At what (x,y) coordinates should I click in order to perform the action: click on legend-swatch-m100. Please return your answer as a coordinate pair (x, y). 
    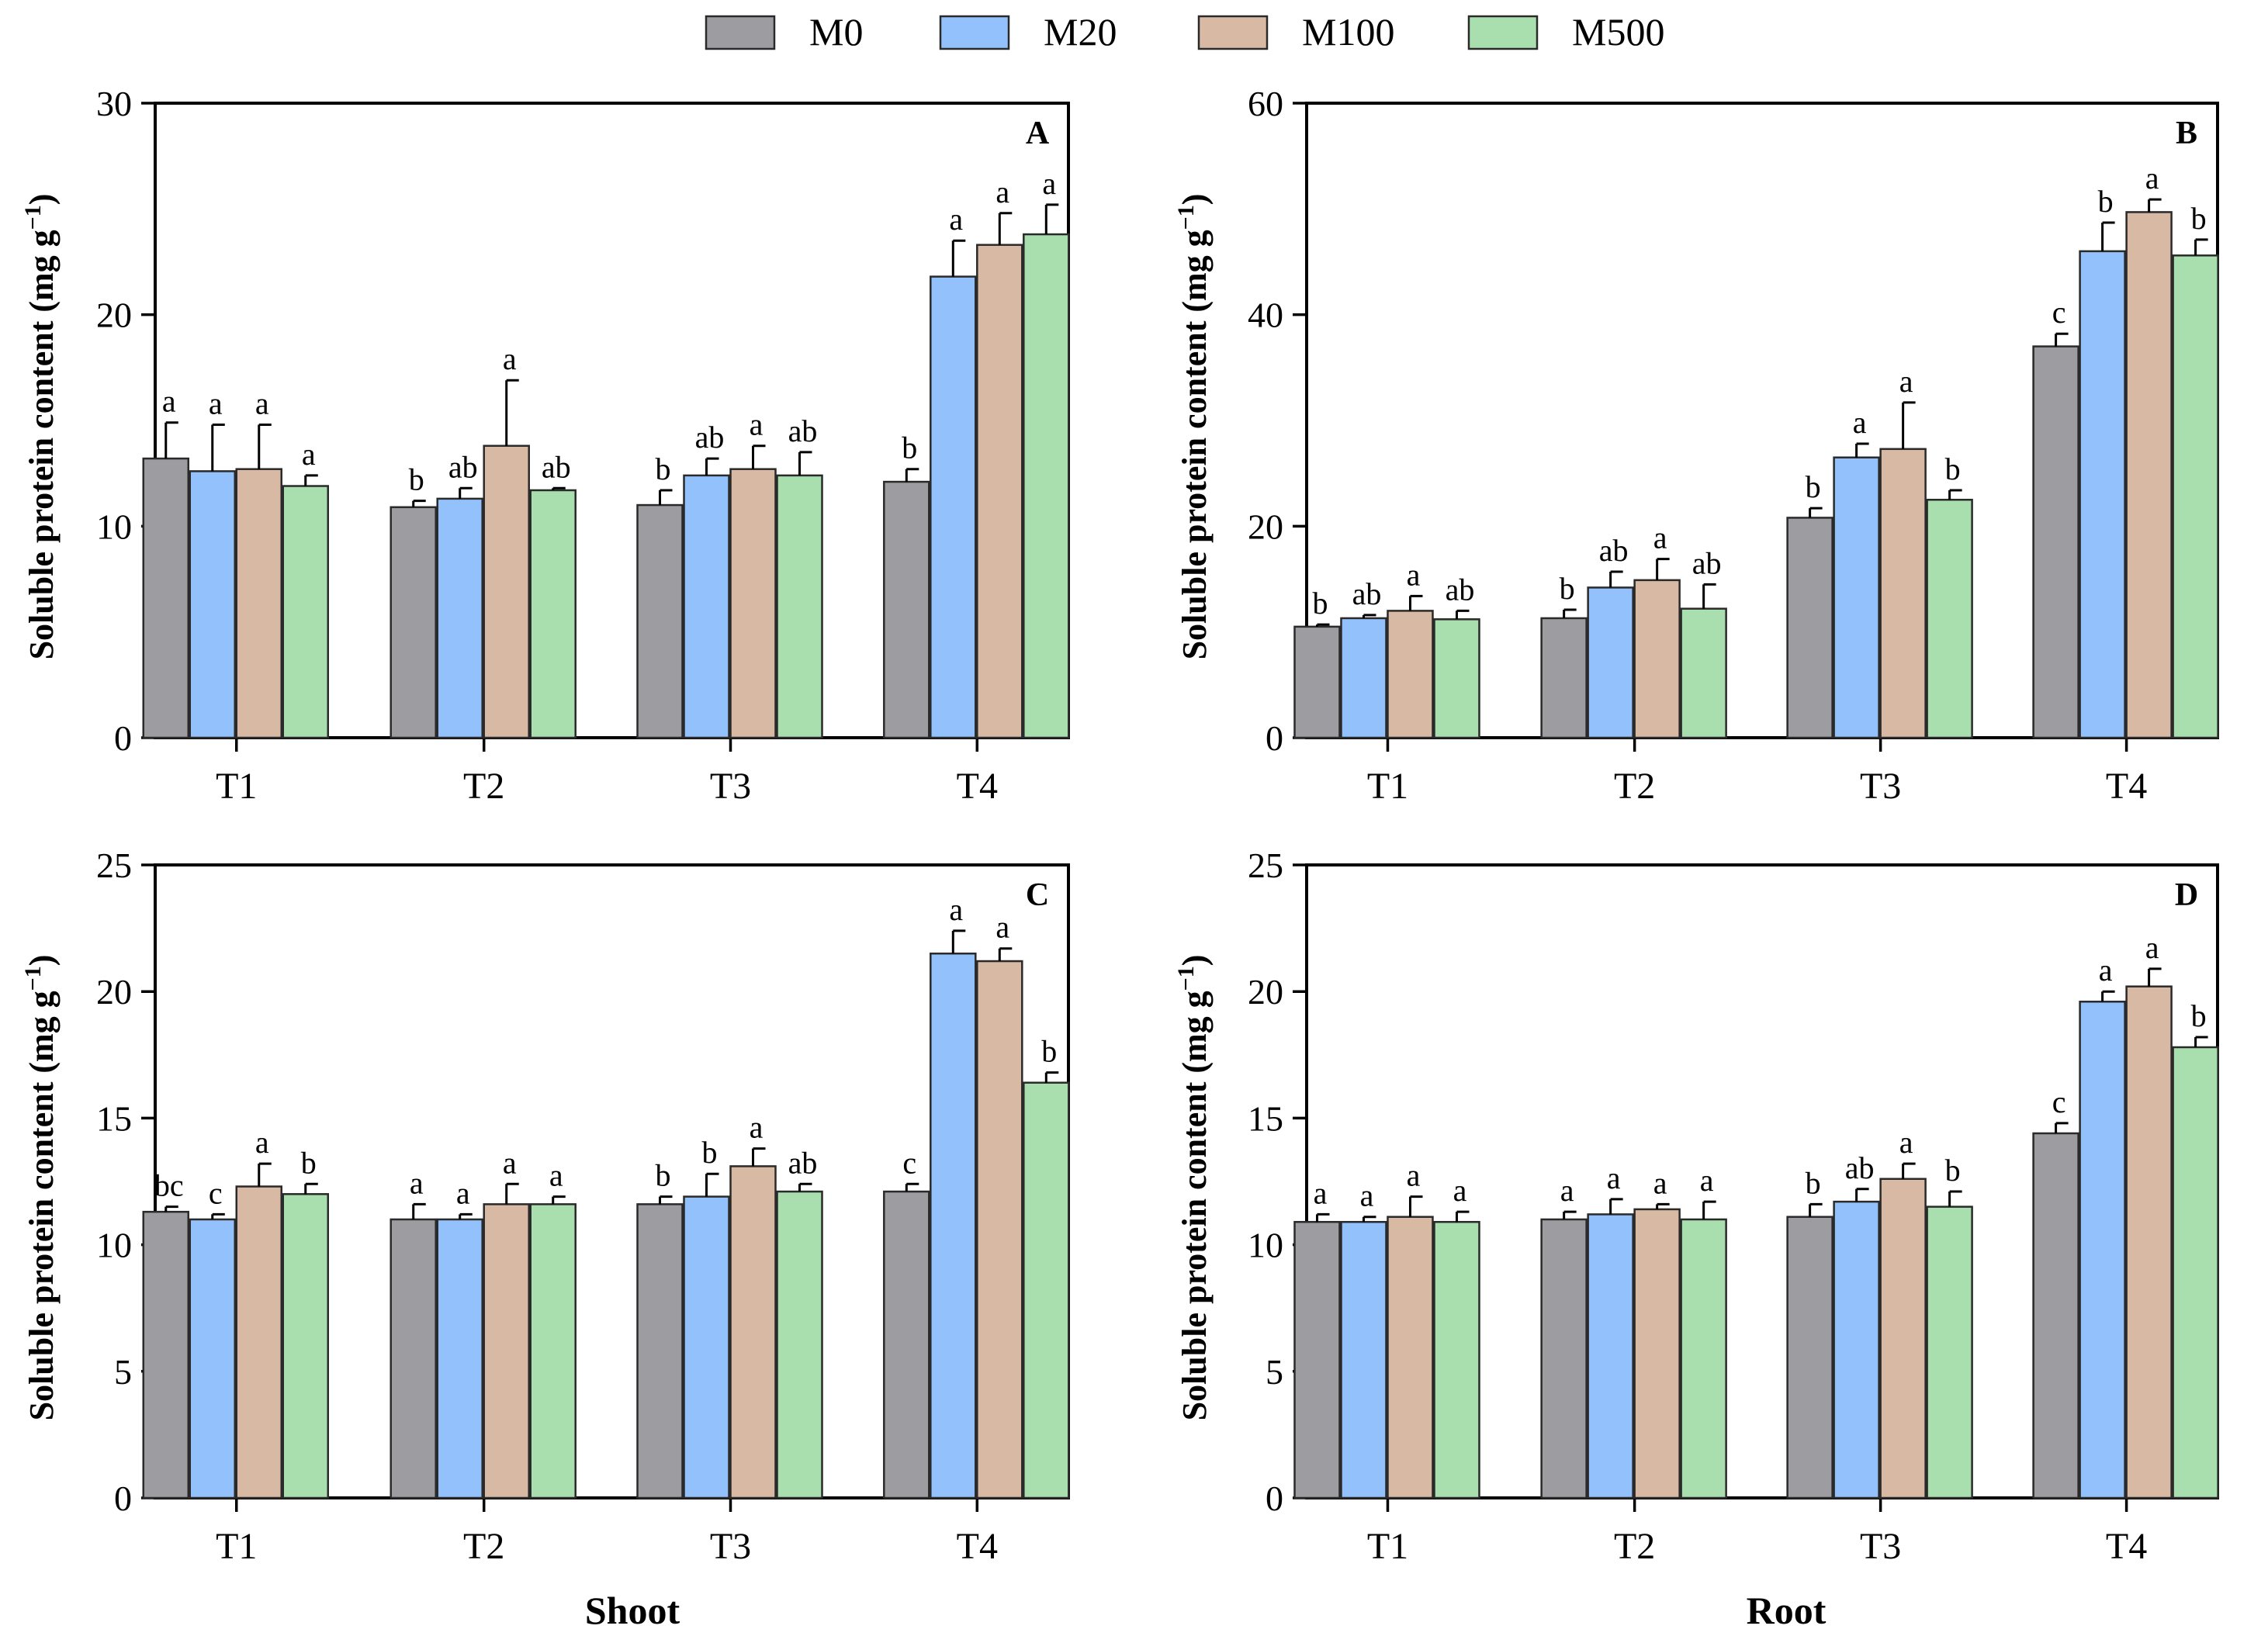
    Looking at the image, I should click on (1233, 32).